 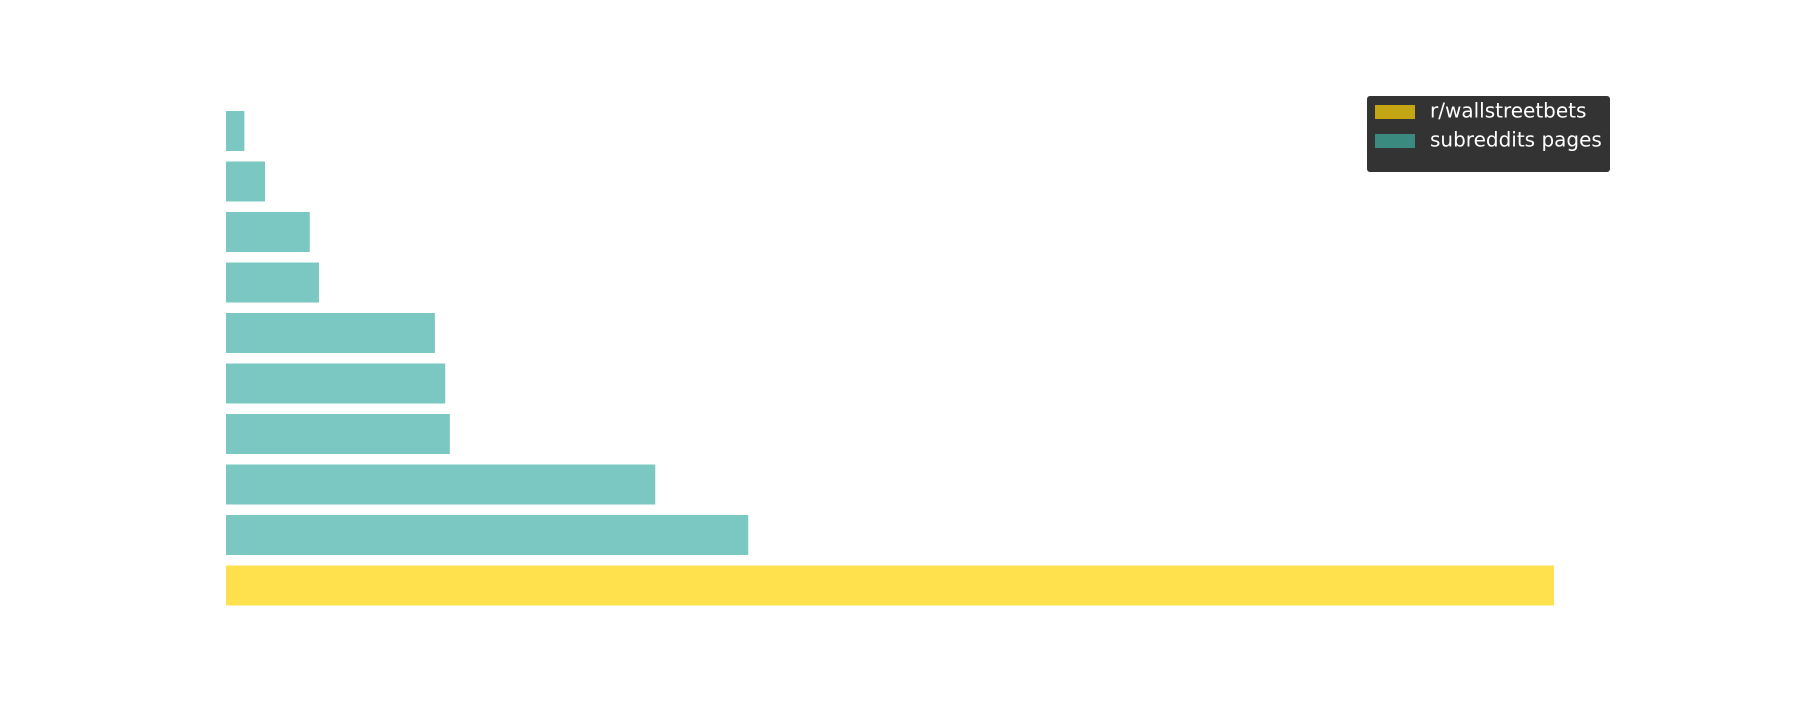 What do you see at coordinates (1516, 140) in the screenshot?
I see `legend-label: subreddits pages` at bounding box center [1516, 140].